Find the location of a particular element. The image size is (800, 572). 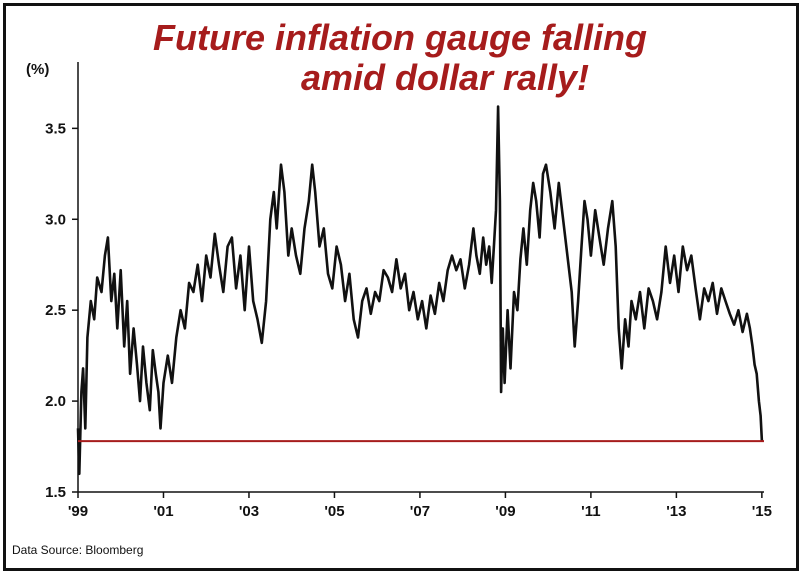

x-tick-label: '01 is located at coordinates (163, 511).